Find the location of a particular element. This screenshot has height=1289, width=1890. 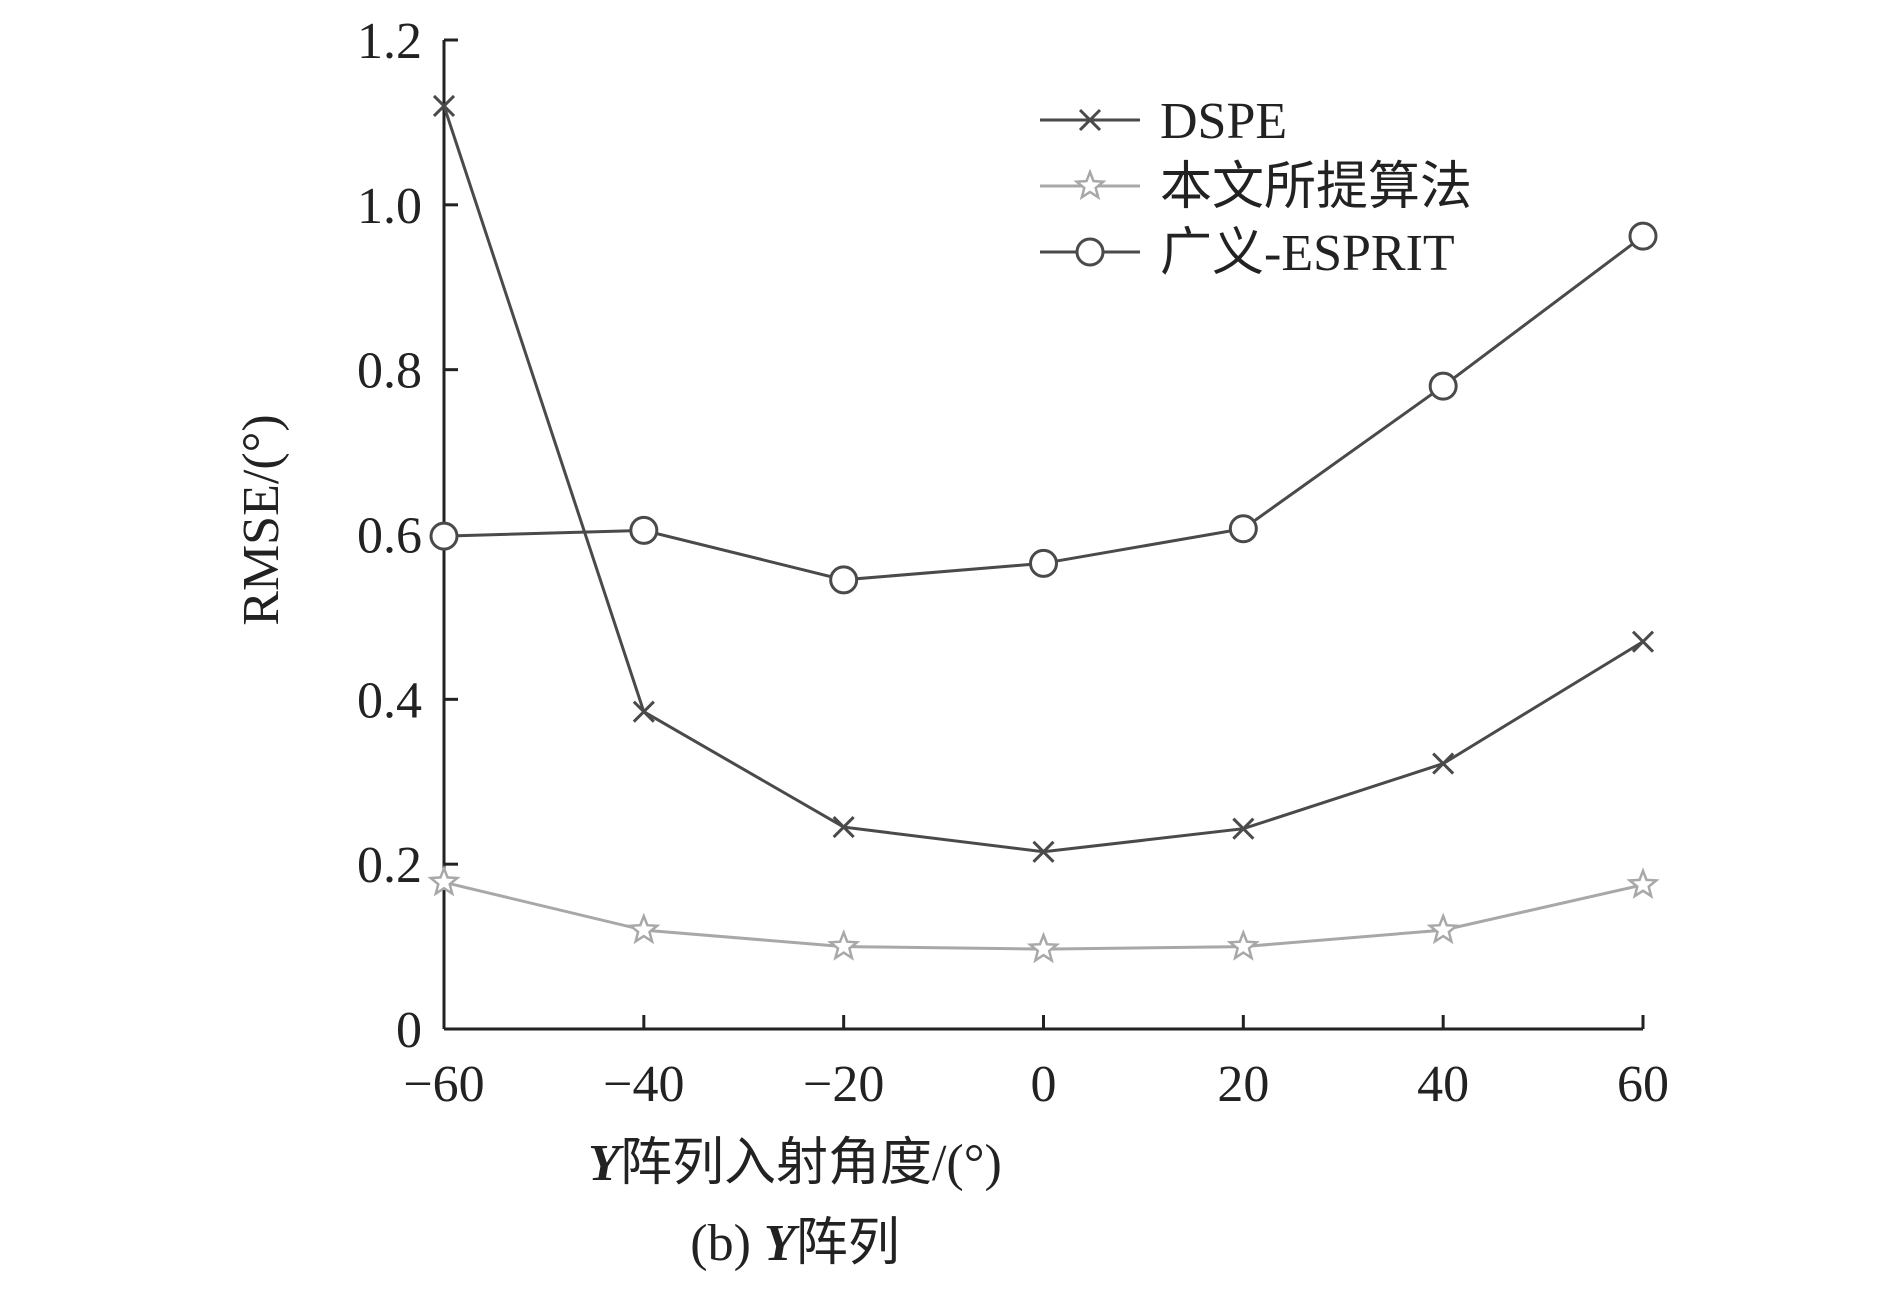

legend-entry-x: DSPE is located at coordinates (1163, 121).